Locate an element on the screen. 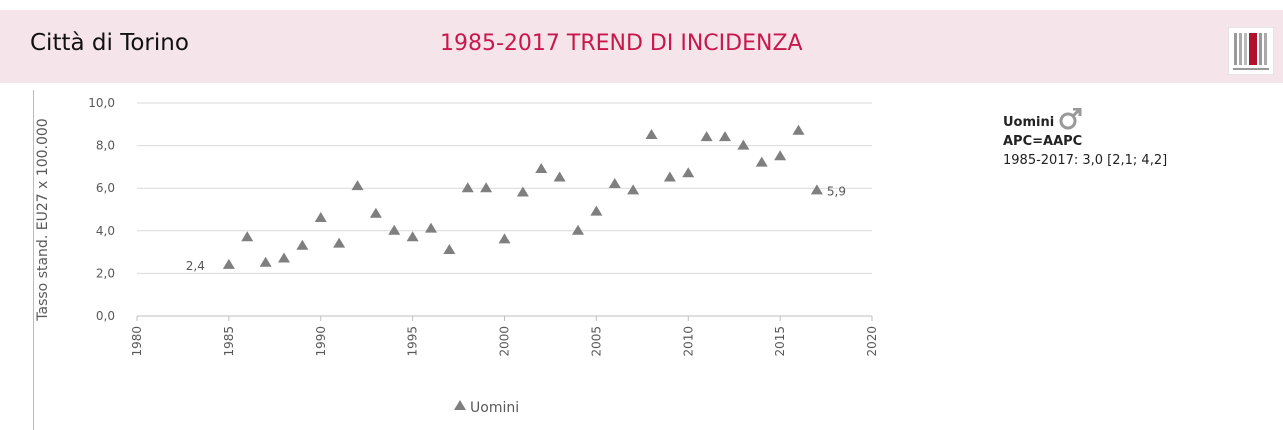  divider is located at coordinates (33, 260).